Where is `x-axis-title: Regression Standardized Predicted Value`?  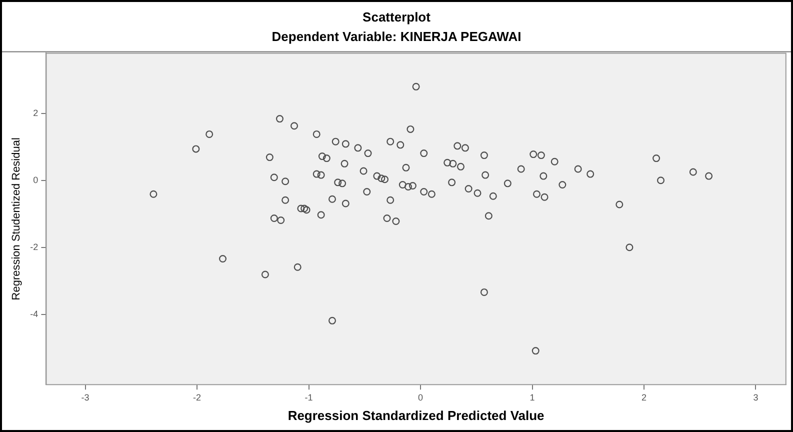 x-axis-title: Regression Standardized Predicted Value is located at coordinates (416, 415).